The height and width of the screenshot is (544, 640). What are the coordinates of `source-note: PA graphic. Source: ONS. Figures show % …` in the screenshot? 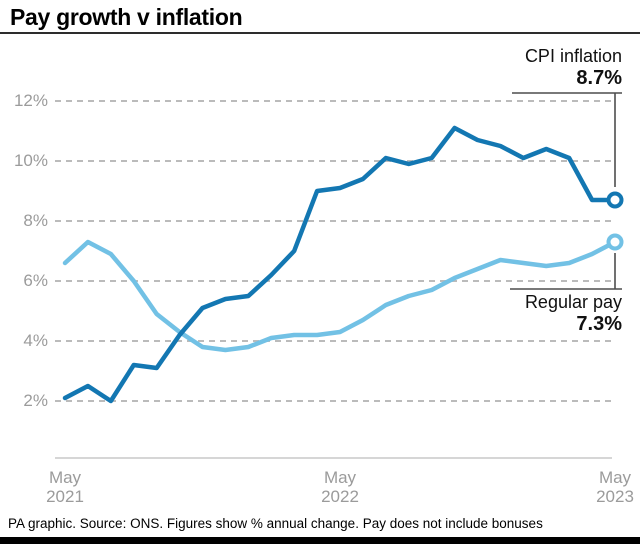 It's located at (275, 523).